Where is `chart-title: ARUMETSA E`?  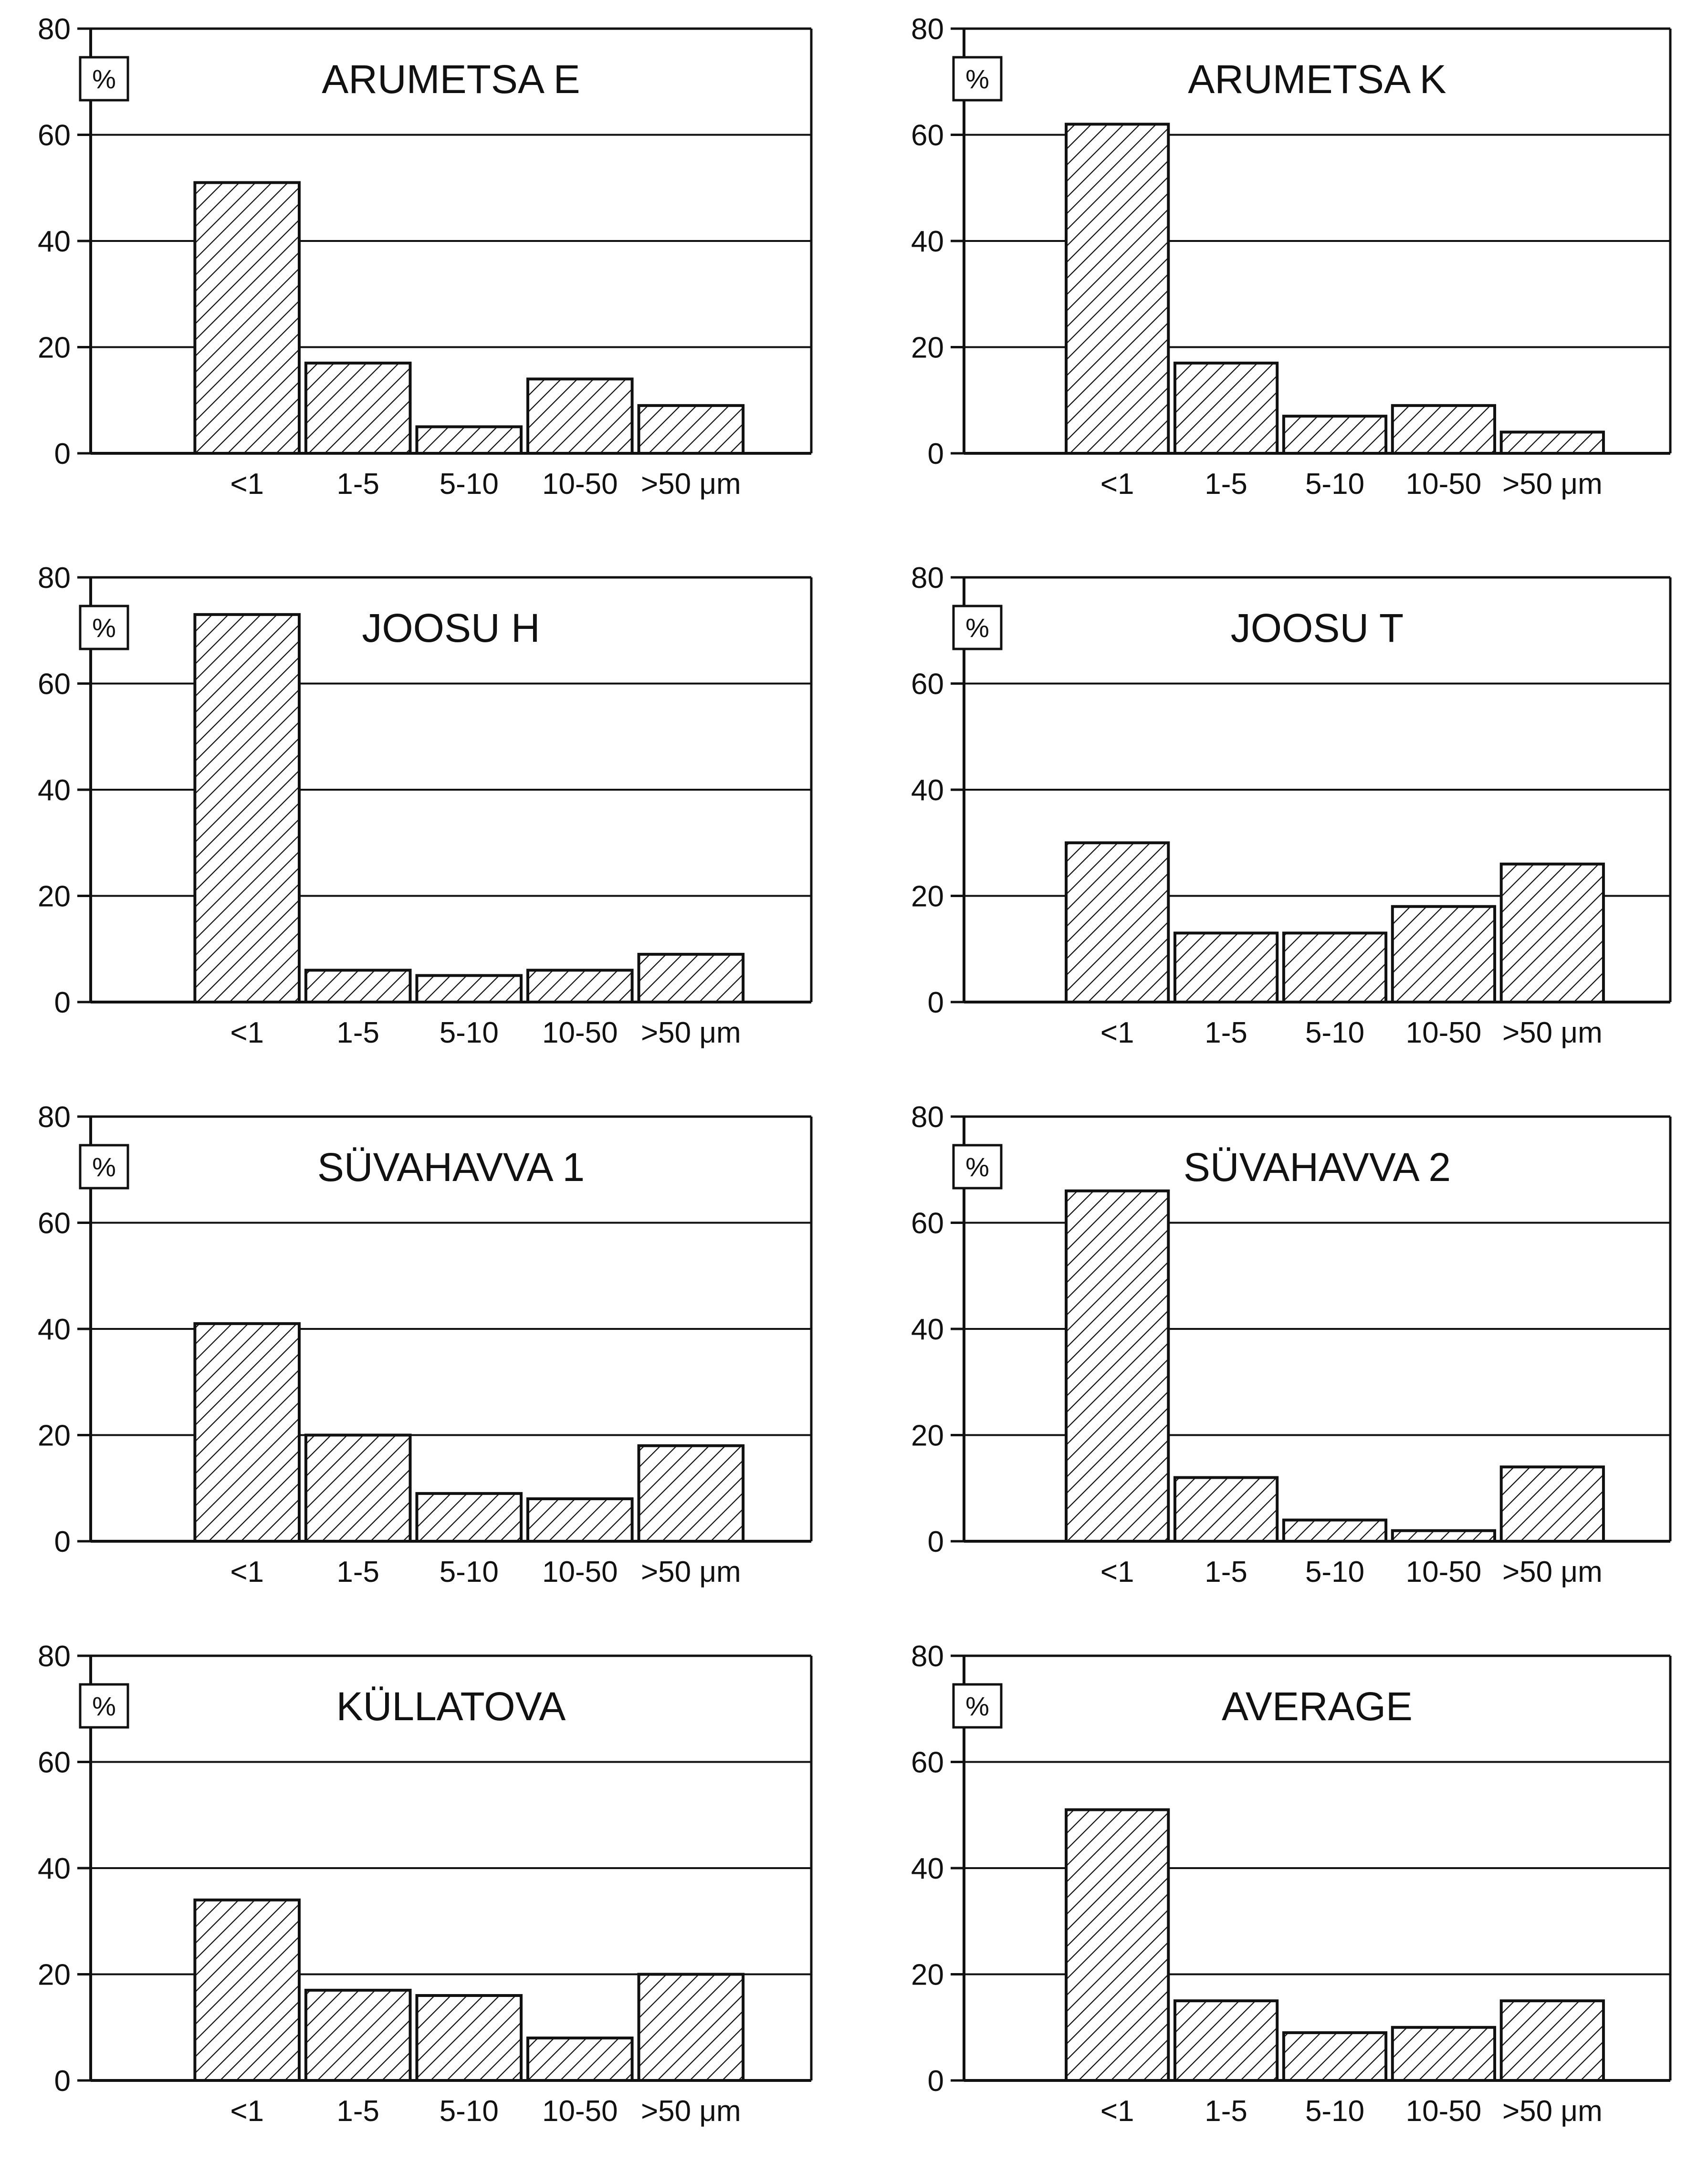
chart-title: ARUMETSA E is located at coordinates (451, 80).